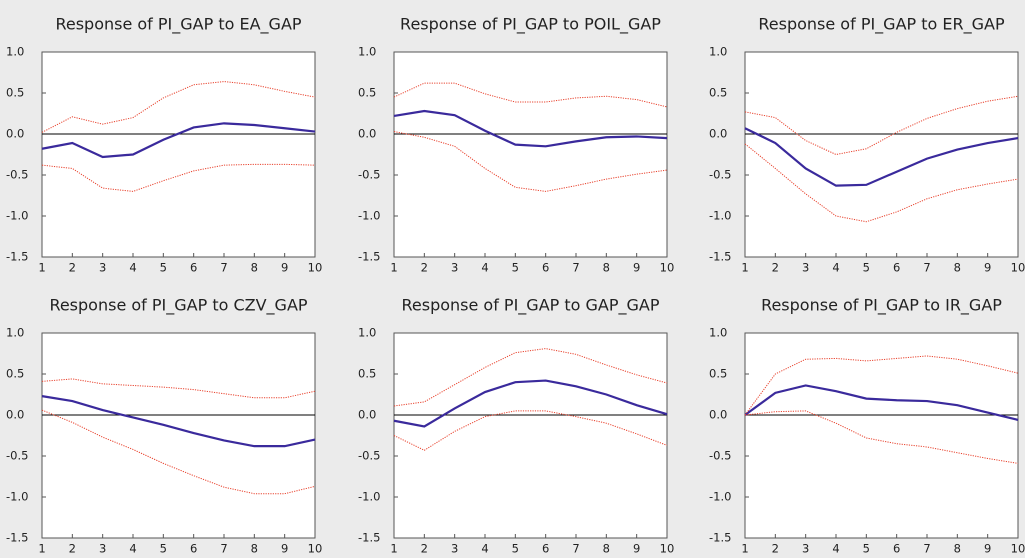  What do you see at coordinates (530, 25) in the screenshot?
I see `chart-title: Response of PI_GAP to POIL_GAP` at bounding box center [530, 25].